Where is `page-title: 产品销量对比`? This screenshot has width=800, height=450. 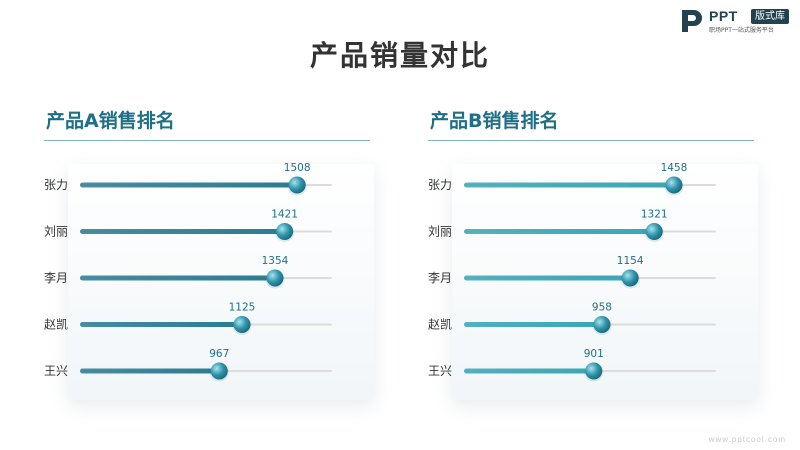 page-title: 产品销量对比 is located at coordinates (399, 55).